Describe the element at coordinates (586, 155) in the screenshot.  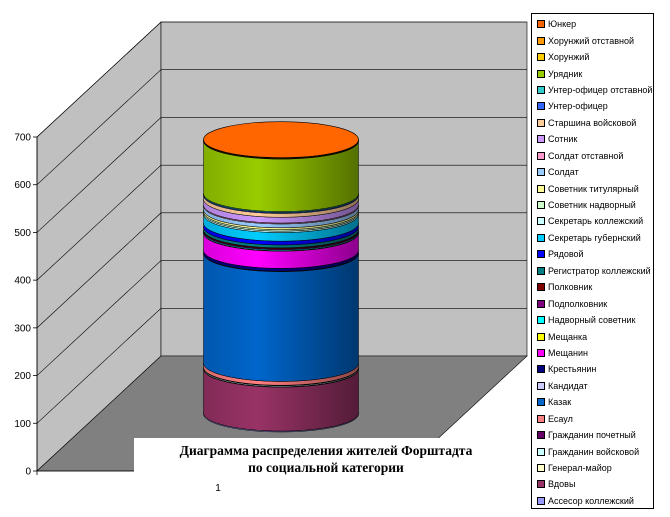
I see `legend-label: Солдат отставной` at that location.